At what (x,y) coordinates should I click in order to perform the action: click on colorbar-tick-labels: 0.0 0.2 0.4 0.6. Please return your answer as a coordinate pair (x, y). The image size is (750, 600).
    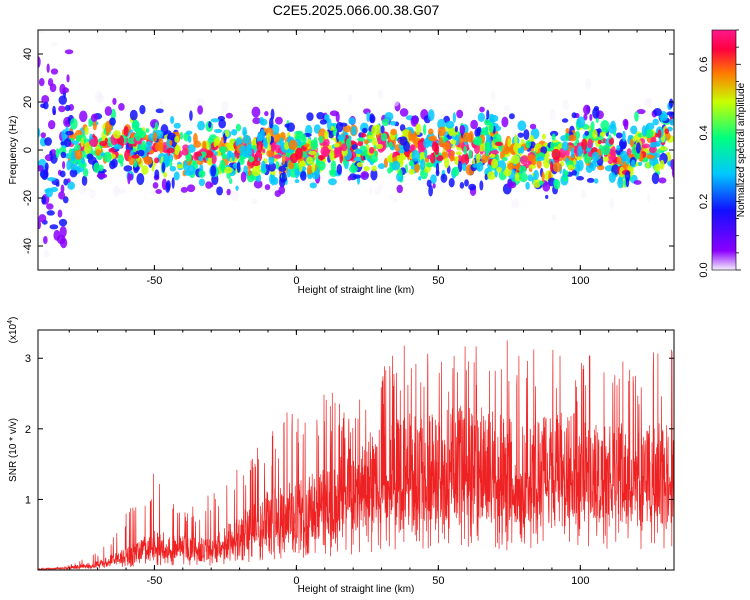
    Looking at the image, I should click on (704, 167).